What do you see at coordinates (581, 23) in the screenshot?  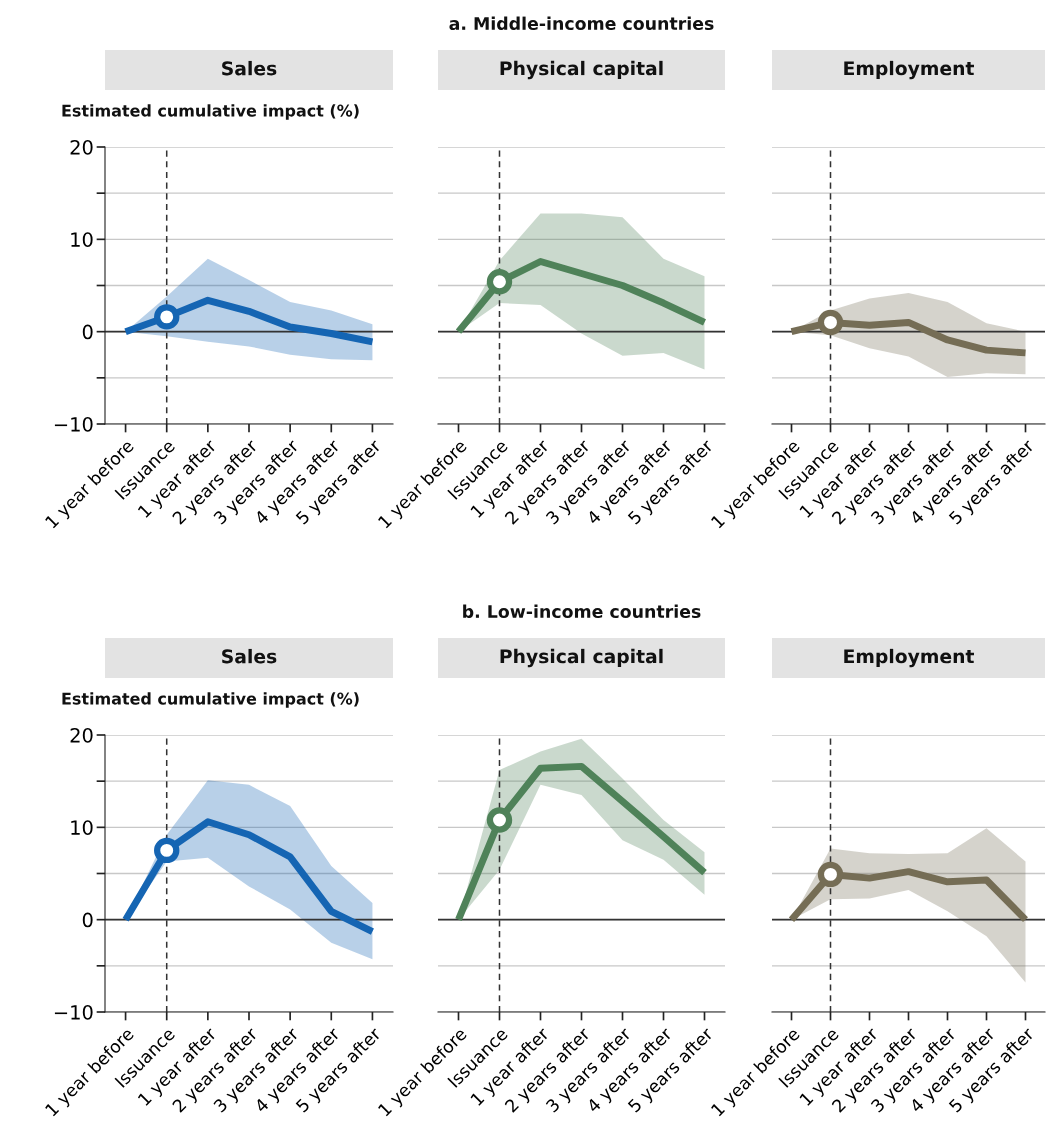 I see `chart-subtitle: a. Middle-income countries` at bounding box center [581, 23].